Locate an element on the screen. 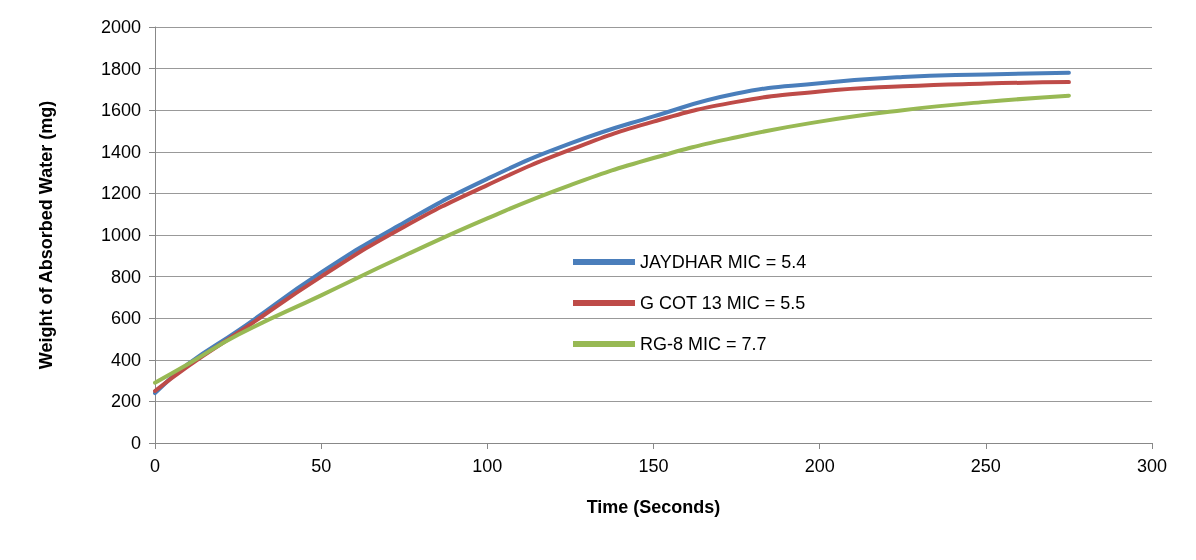  x-axis-title: Time (Seconds) is located at coordinates (653, 507).